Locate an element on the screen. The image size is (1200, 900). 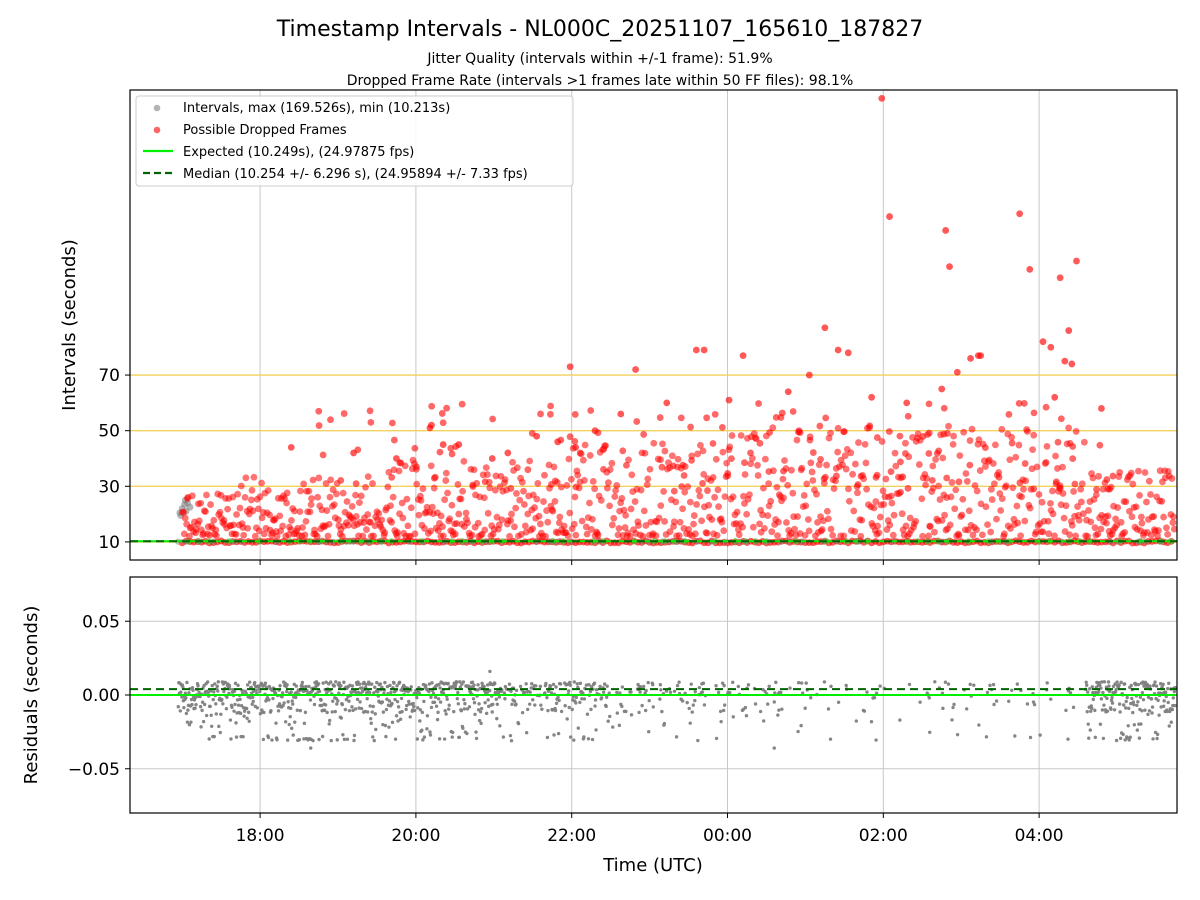
intervals-y-axis-label: Intervals (seconds) is located at coordinates (69, 325).